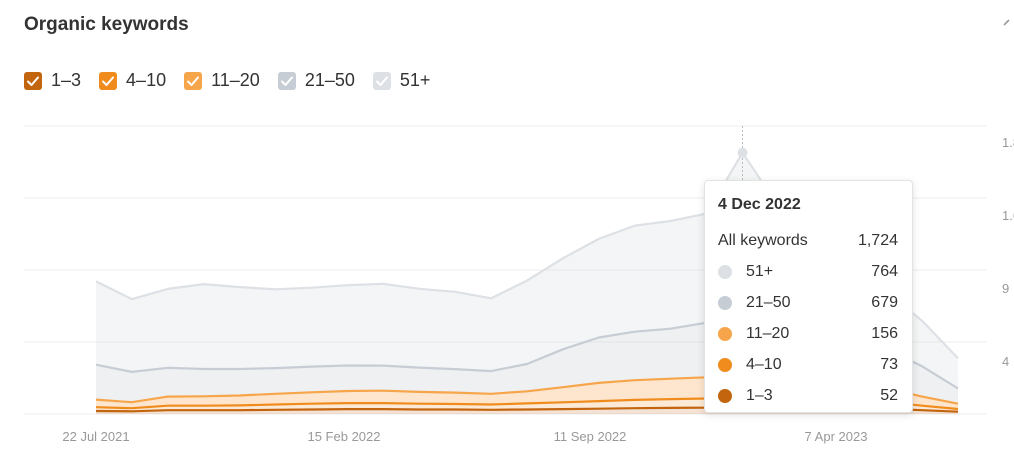 The width and height of the screenshot is (1014, 453). What do you see at coordinates (884, 271) in the screenshot?
I see `tooltip-row-value: 764` at bounding box center [884, 271].